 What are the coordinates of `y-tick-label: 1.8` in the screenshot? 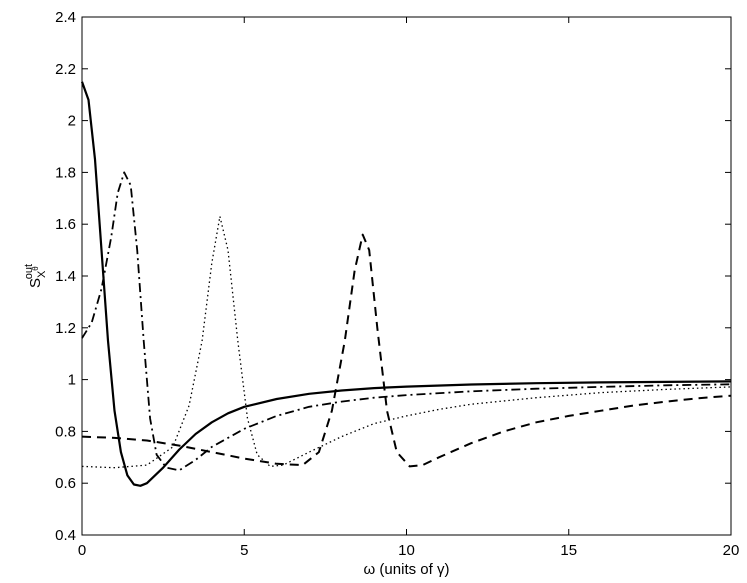 It's located at (65, 172).